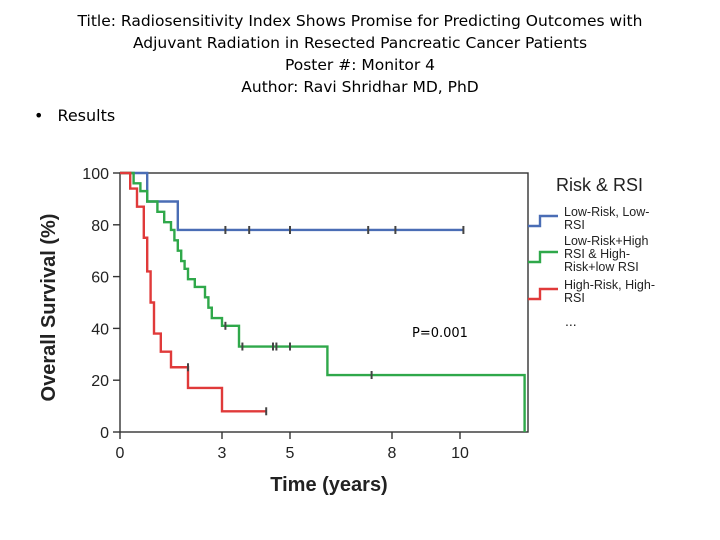 The image size is (720, 540). What do you see at coordinates (86, 115) in the screenshot?
I see `results-label: Results` at bounding box center [86, 115].